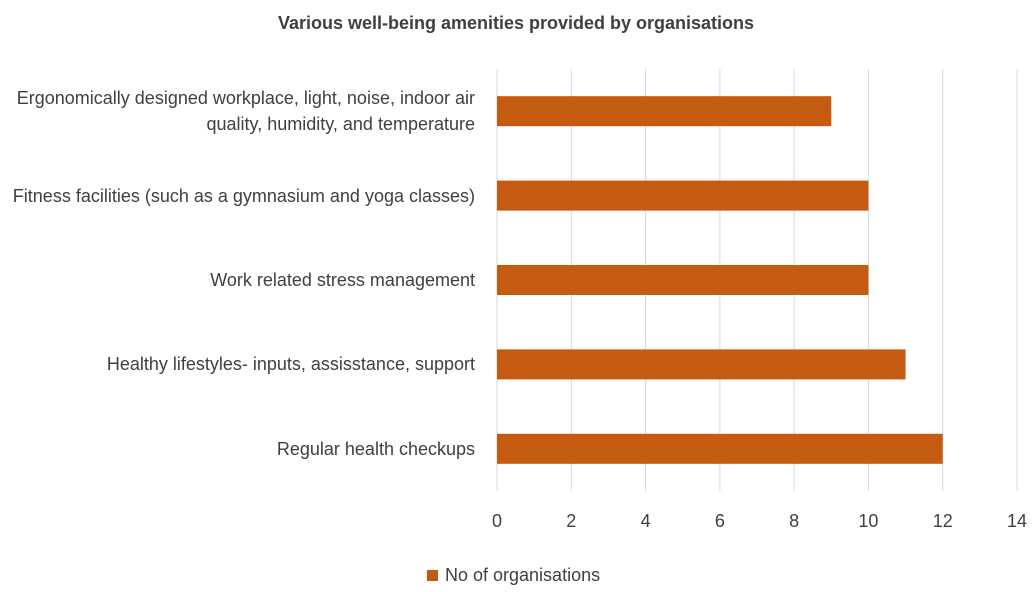  Describe the element at coordinates (342, 280) in the screenshot. I see `y-tick-label: Work related stress management` at that location.